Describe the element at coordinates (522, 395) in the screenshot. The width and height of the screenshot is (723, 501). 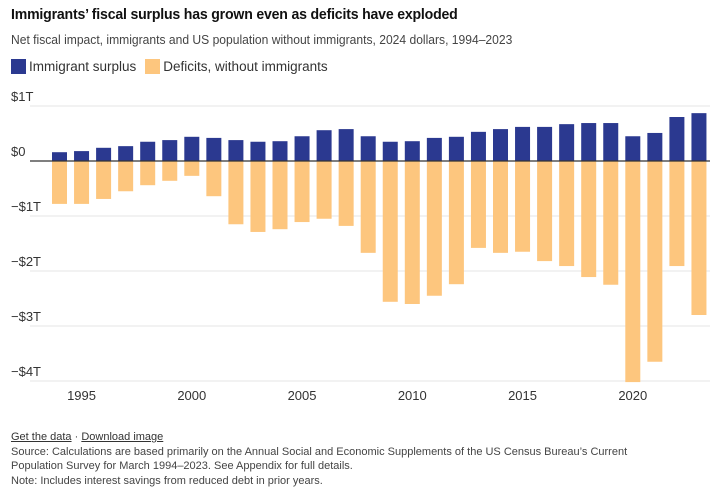
I see `x-tick-label: 2015` at that location.